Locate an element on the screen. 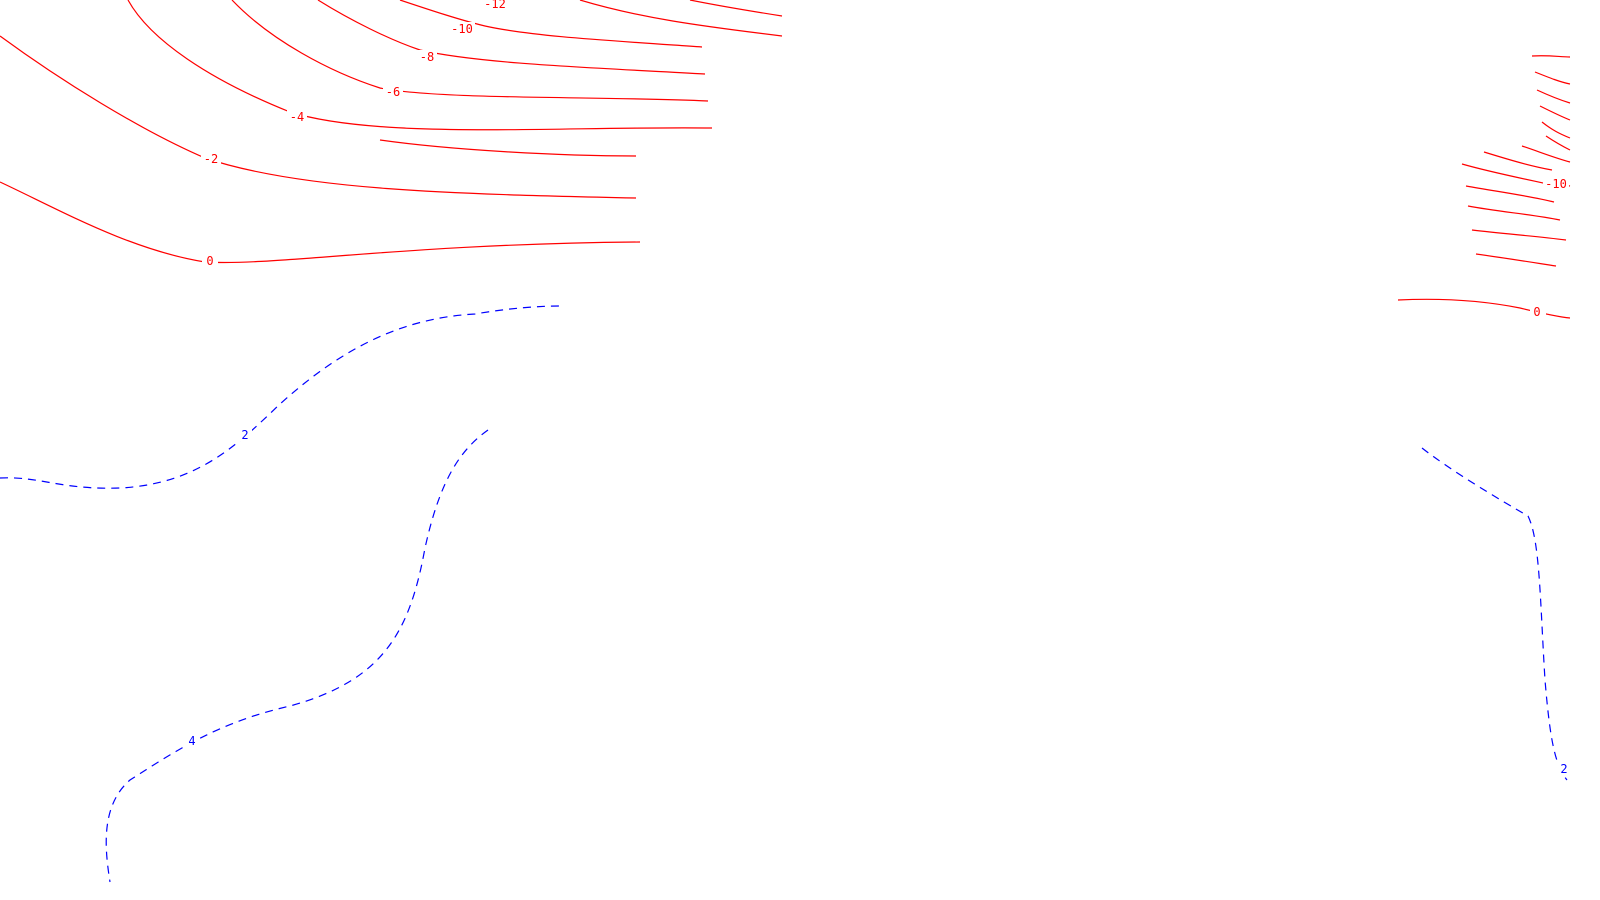  contour-line-right-c is located at coordinates (1553, 96).